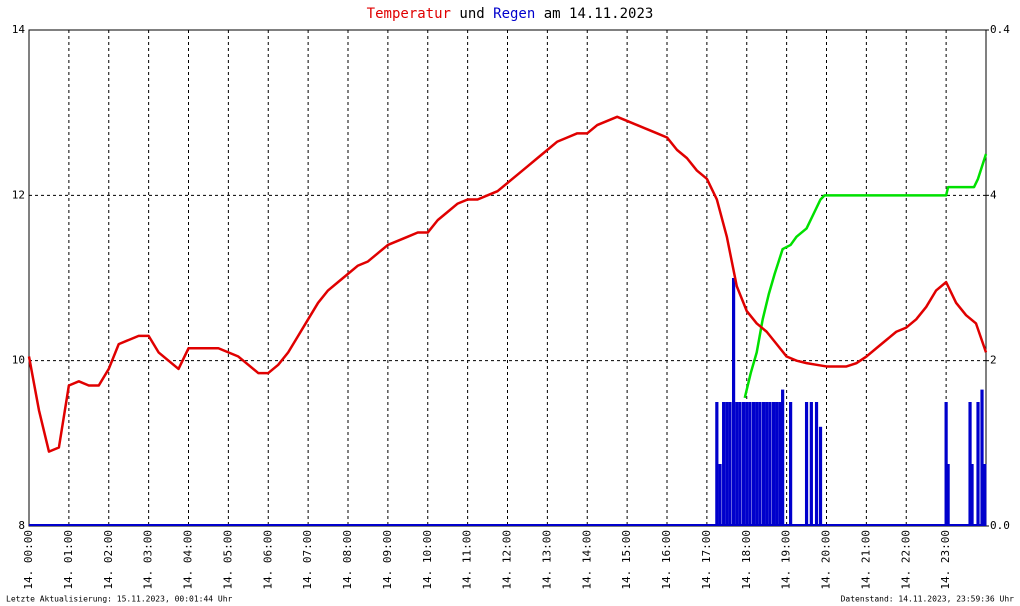 This screenshot has width=1020, height=606. What do you see at coordinates (471, 14) in the screenshot?
I see `title-part: und` at bounding box center [471, 14].